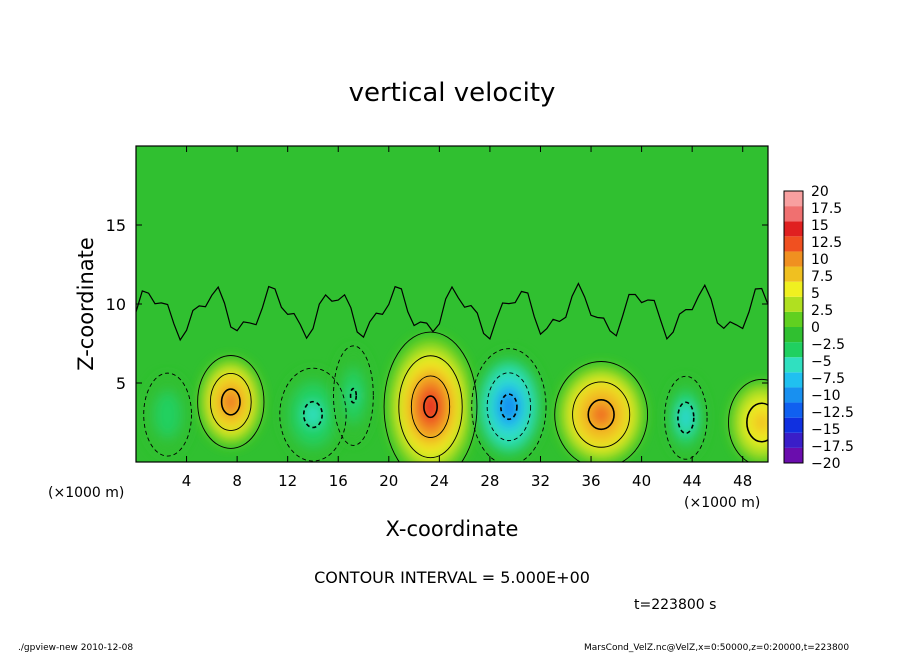 Image resolution: width=904 pixels, height=654 pixels. I want to click on colorbar-label-7: 2.5, so click(822, 311).